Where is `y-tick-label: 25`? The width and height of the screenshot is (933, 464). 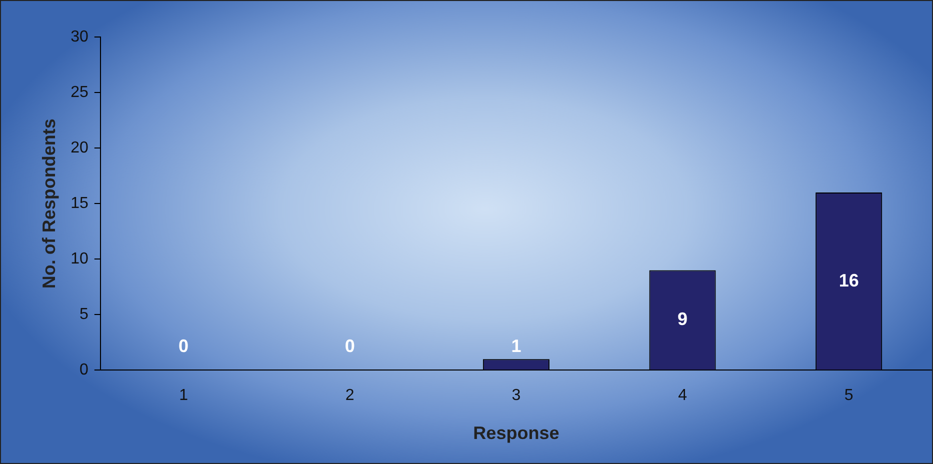
y-tick-label: 25 is located at coordinates (79, 92).